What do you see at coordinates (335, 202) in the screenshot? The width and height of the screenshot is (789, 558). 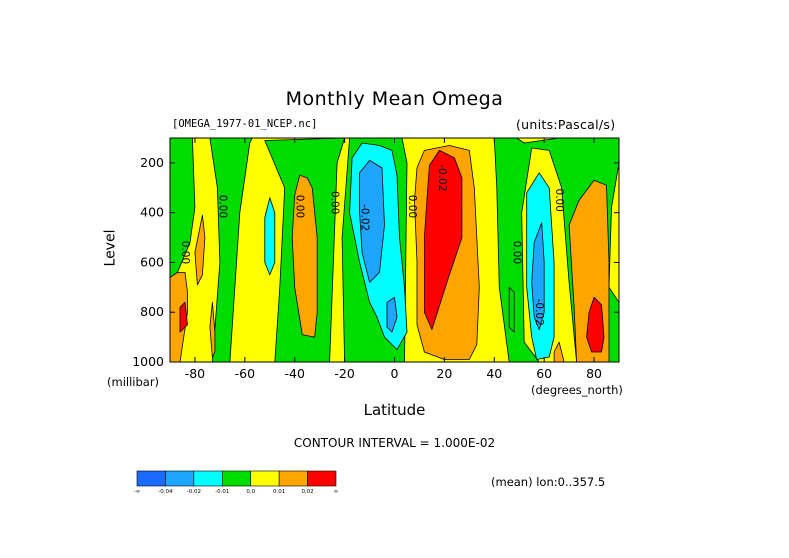 I see `contour-label-3: 0.00` at bounding box center [335, 202].